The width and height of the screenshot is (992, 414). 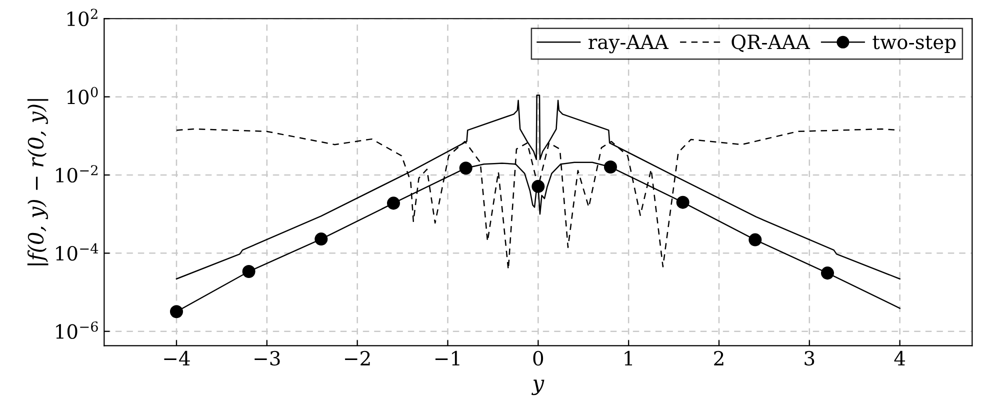 What do you see at coordinates (77, 330) in the screenshot?
I see `y-tick-label: 10$^{−6}$` at bounding box center [77, 330].